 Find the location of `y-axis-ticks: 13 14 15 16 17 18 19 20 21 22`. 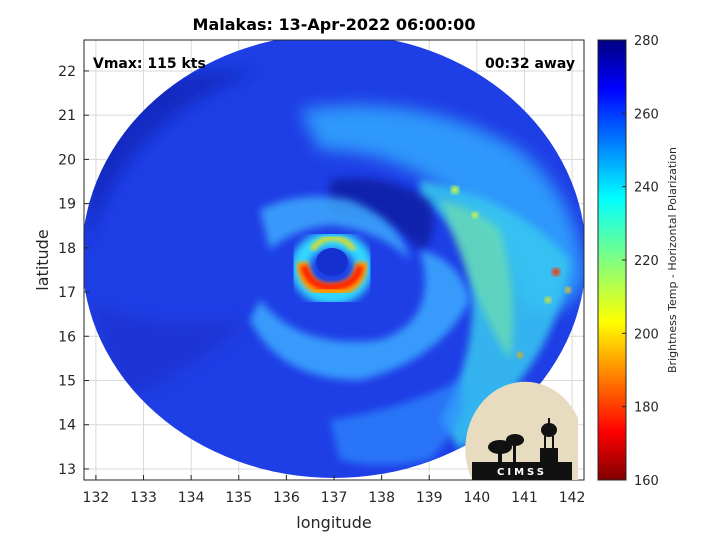

y-axis-ticks: 13 14 15 16 17 18 19 20 21 22 is located at coordinates (73, 271).